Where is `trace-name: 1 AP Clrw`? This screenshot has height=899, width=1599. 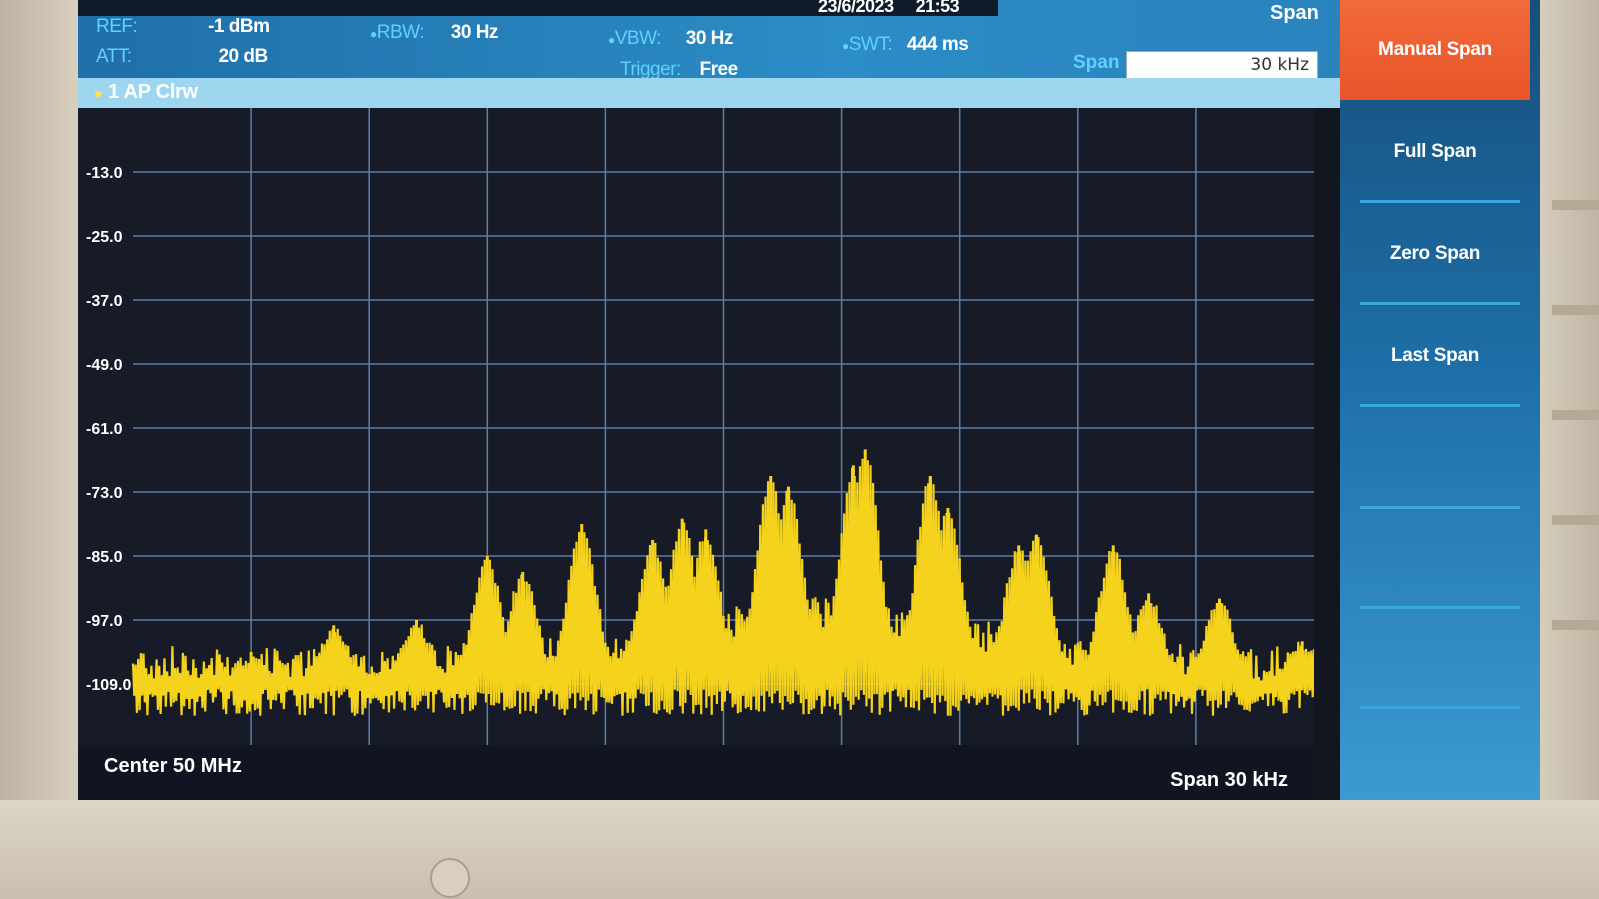 trace-name: 1 AP Clrw is located at coordinates (153, 92).